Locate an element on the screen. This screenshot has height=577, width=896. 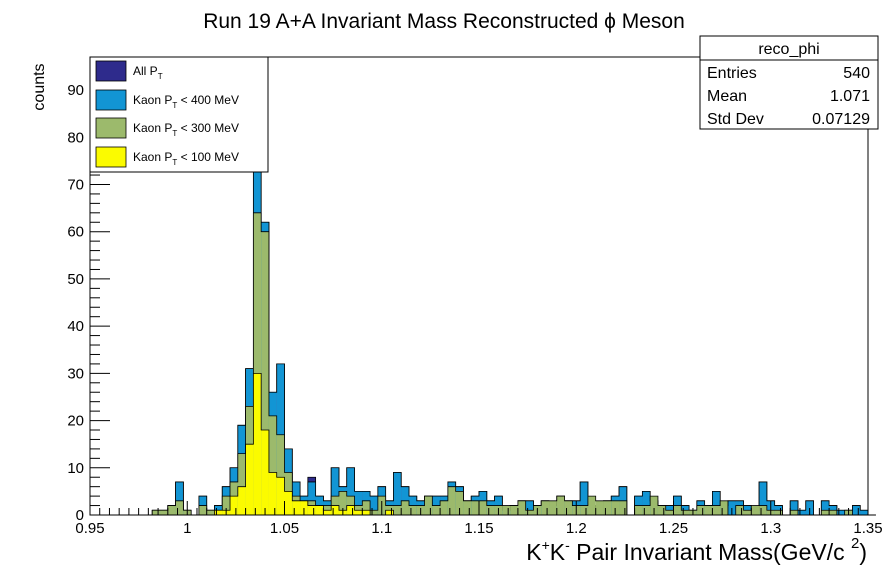
y-tick-label: 90 is located at coordinates (75, 90).